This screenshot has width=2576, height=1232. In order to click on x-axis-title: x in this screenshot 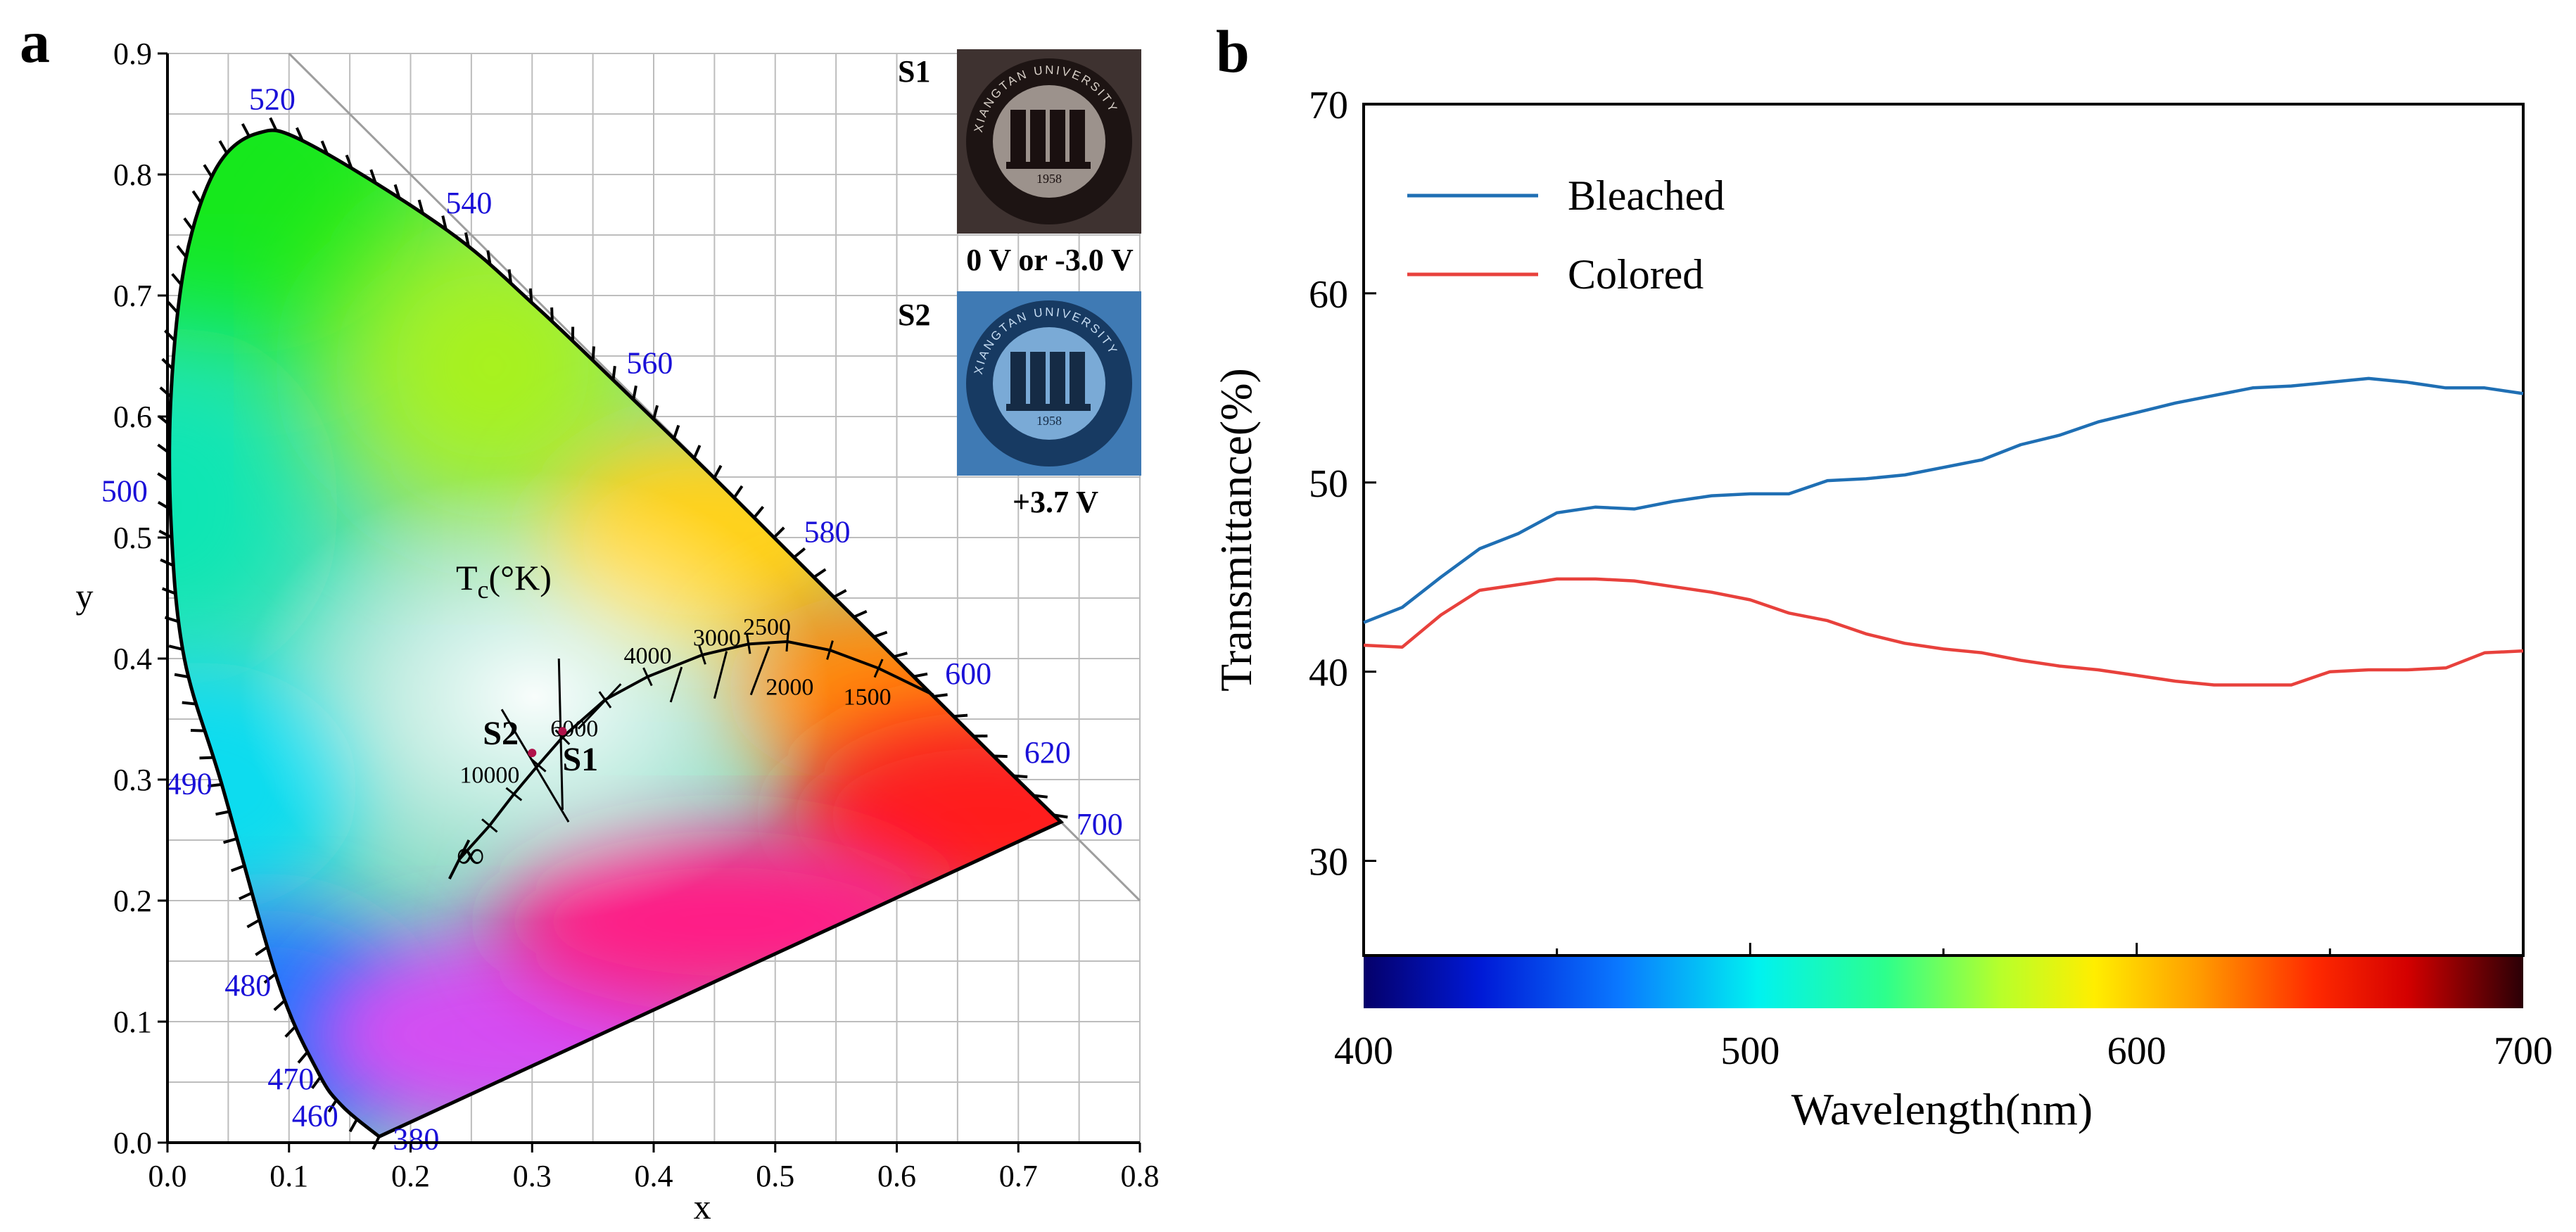, I will do `click(702, 1206)`.